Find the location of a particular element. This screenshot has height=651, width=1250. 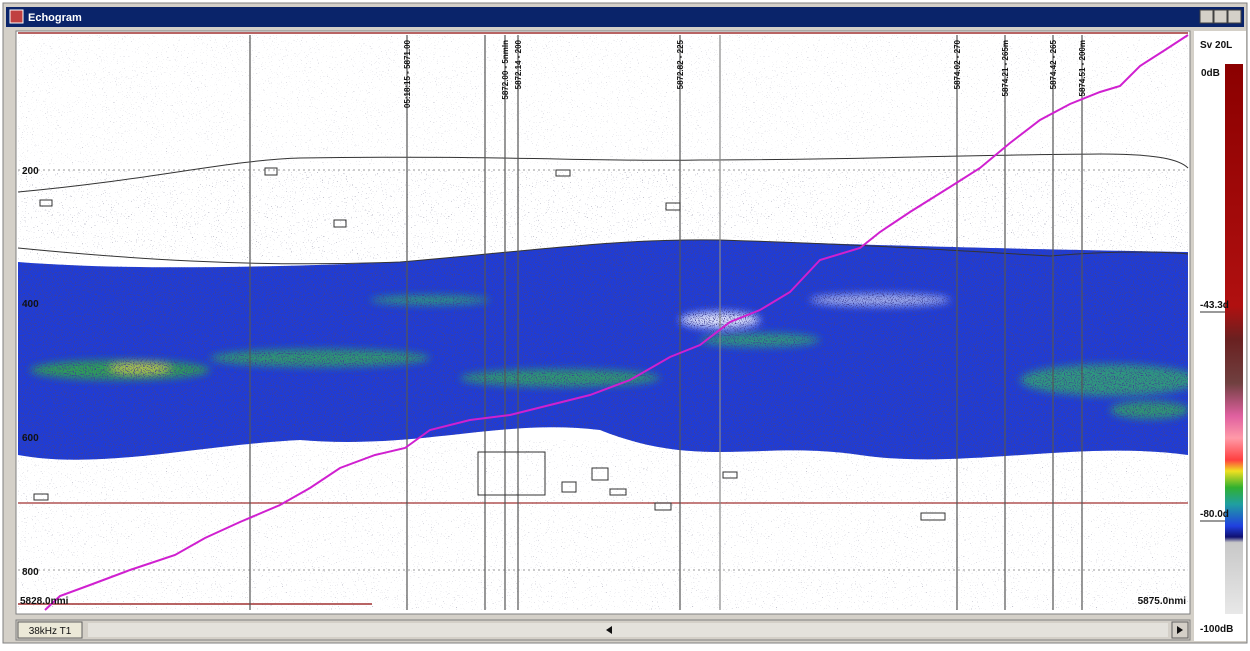

color-scale-title: Sv 20L is located at coordinates (1216, 45).